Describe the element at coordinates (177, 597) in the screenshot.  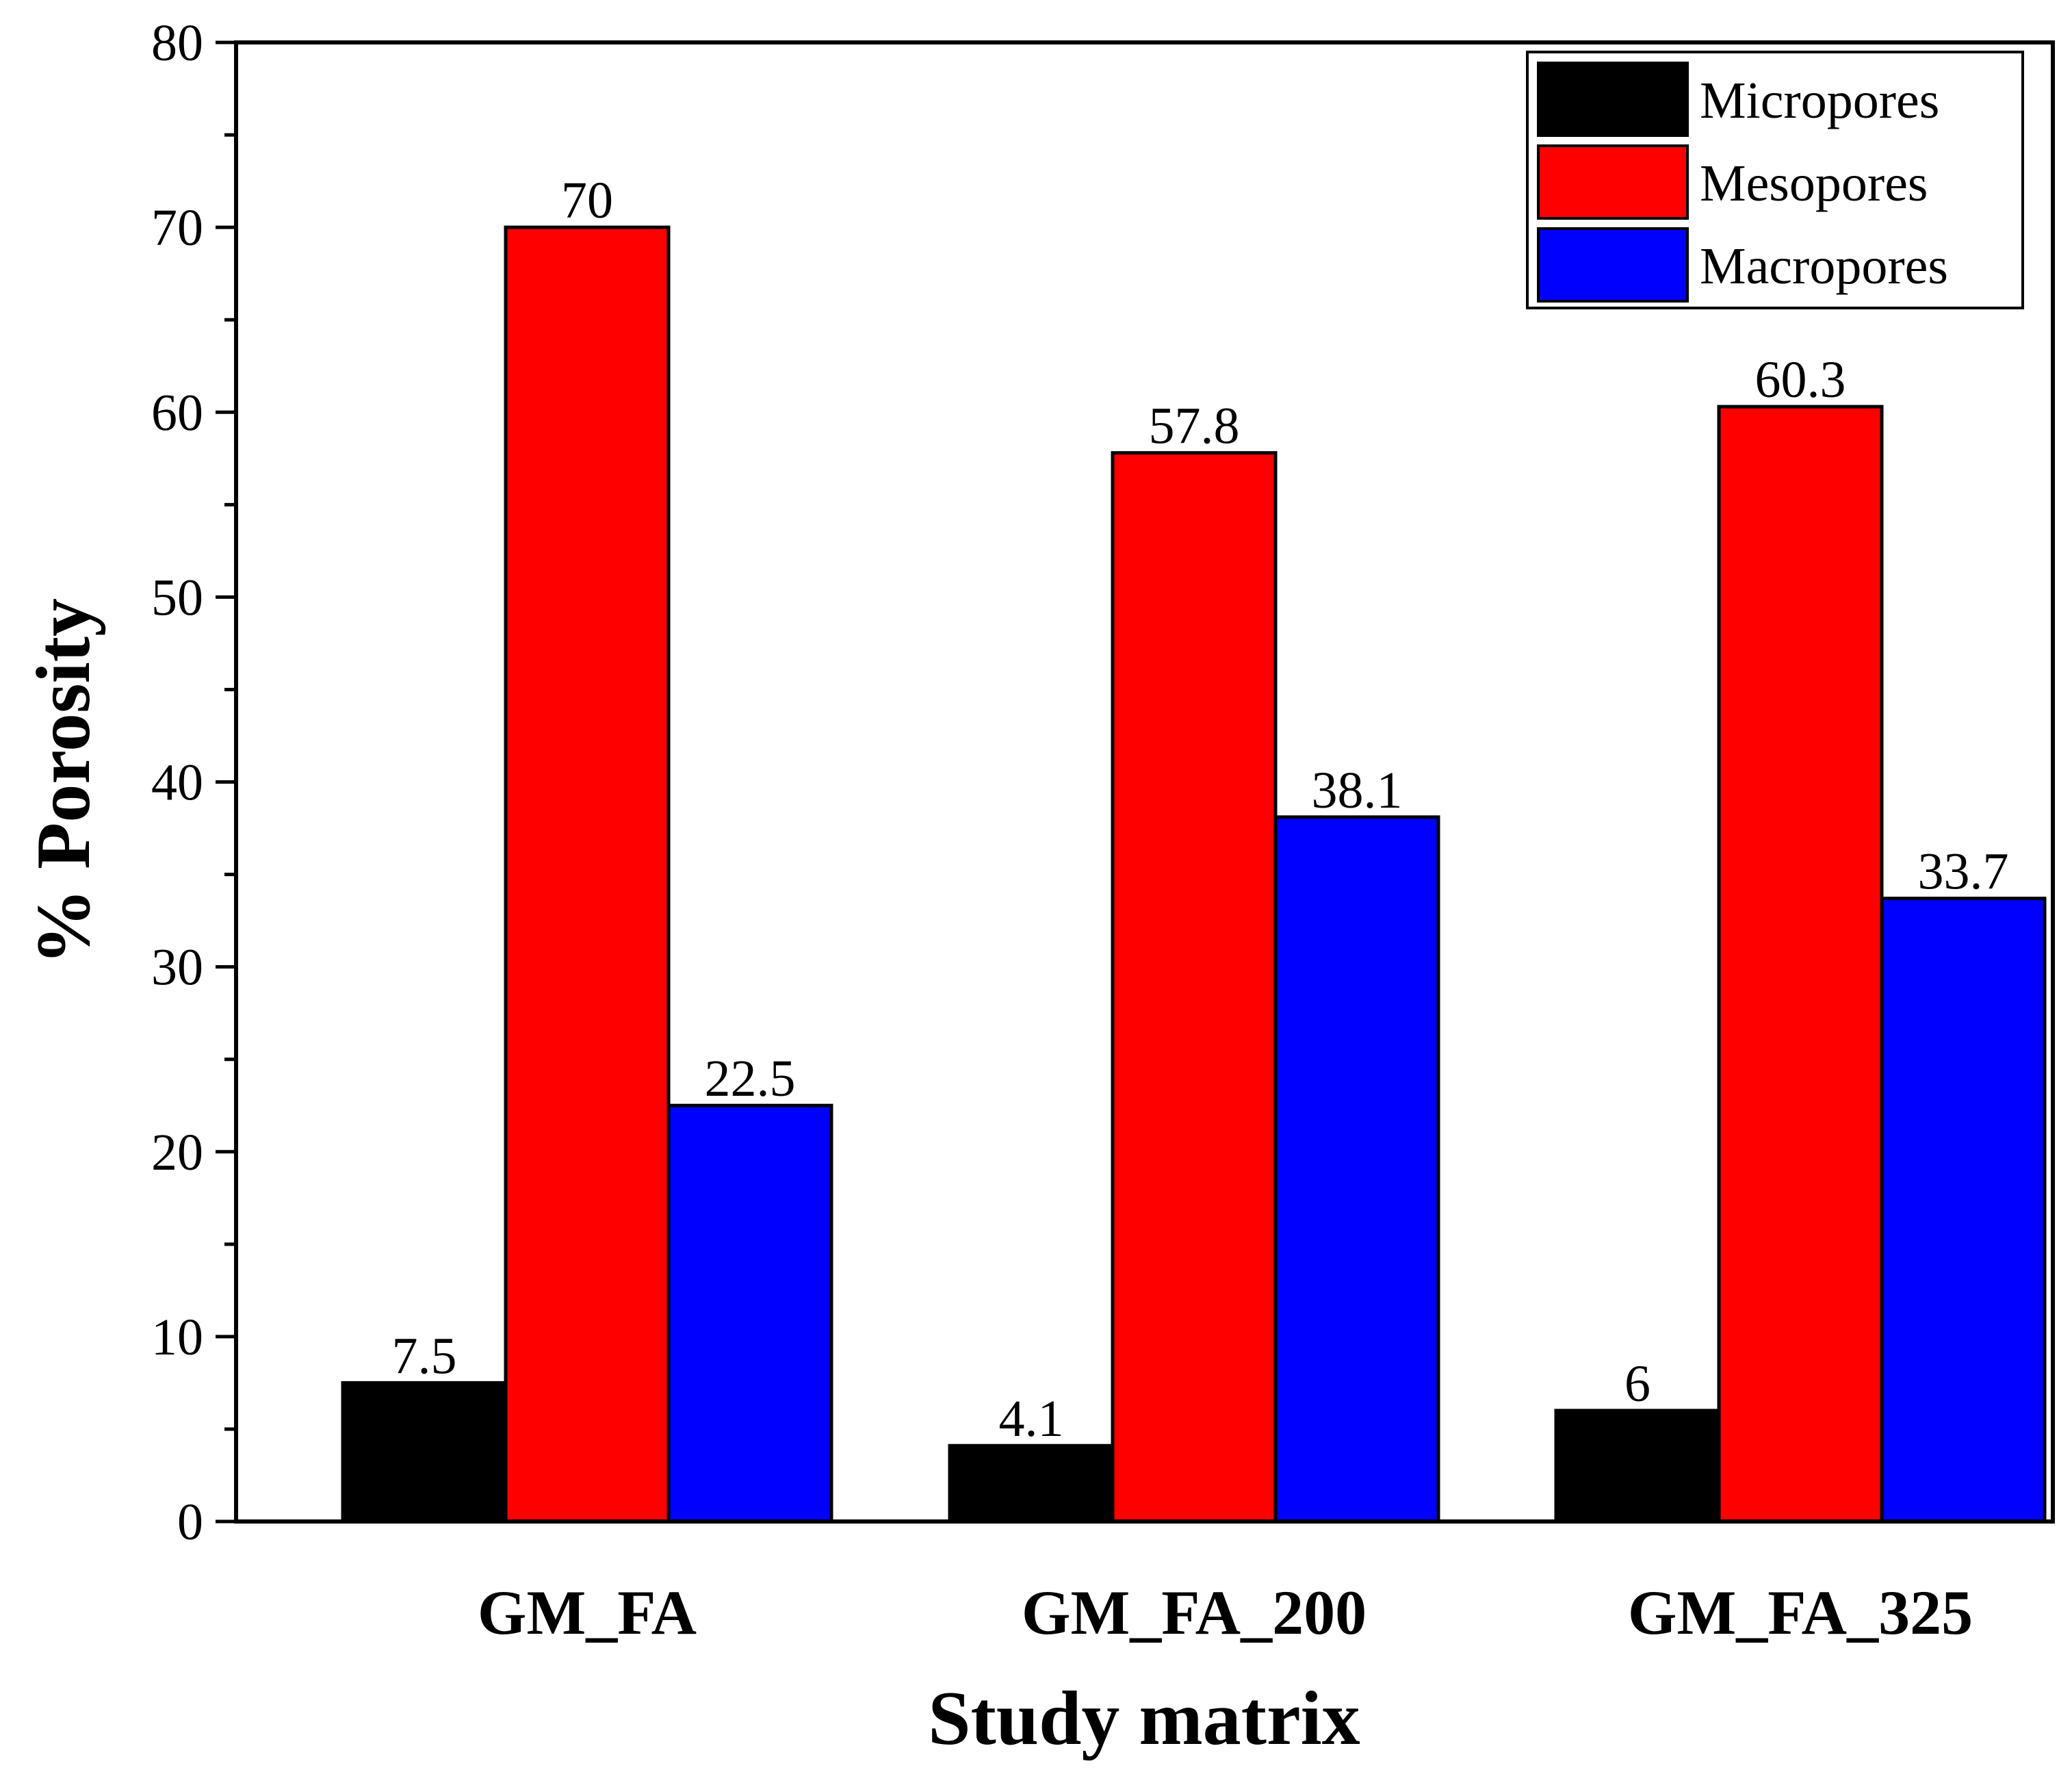
I see `y-tick-label: 50` at that location.